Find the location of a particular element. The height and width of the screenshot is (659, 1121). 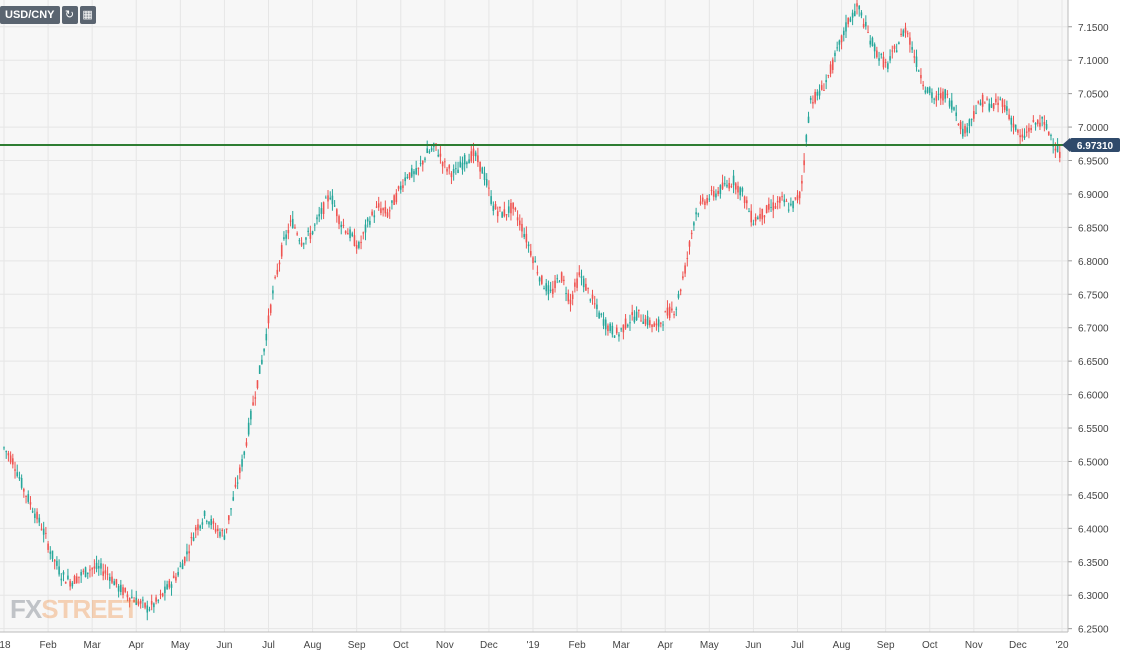

y-tick-label: 7.1000 is located at coordinates (1093, 61).